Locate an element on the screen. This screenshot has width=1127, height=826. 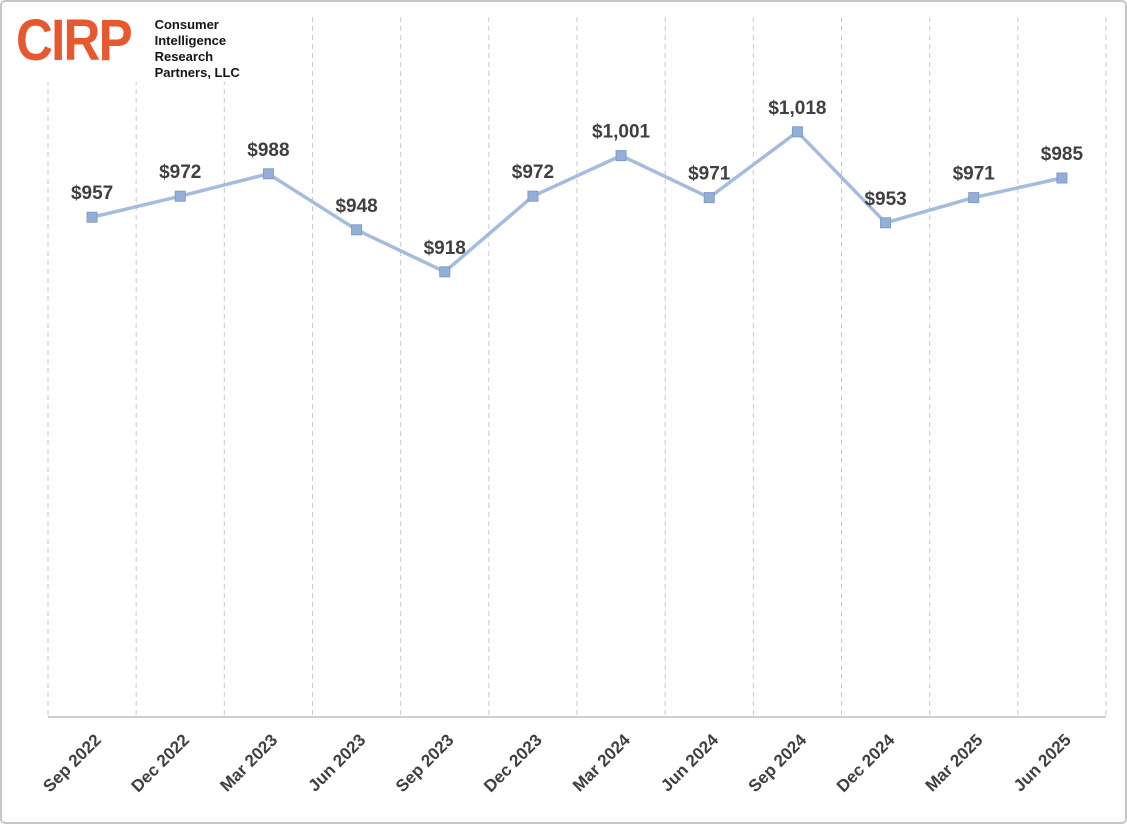
x-axis-label: Mar 2025 is located at coordinates (954, 762).